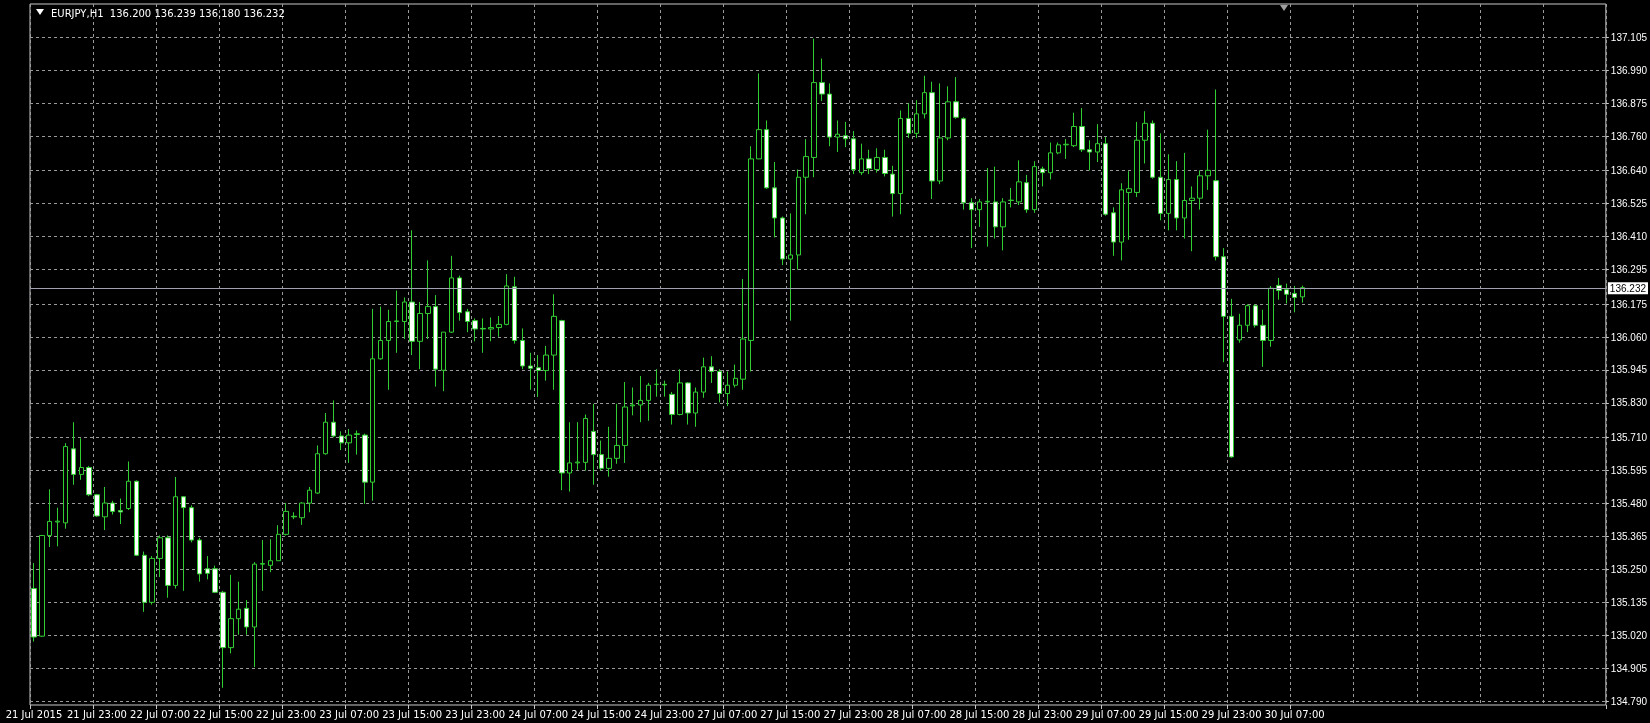 This screenshot has height=723, width=1650. Describe the element at coordinates (160, 714) in the screenshot. I see `x-tick-label: 22 Jul 07:00` at that location.